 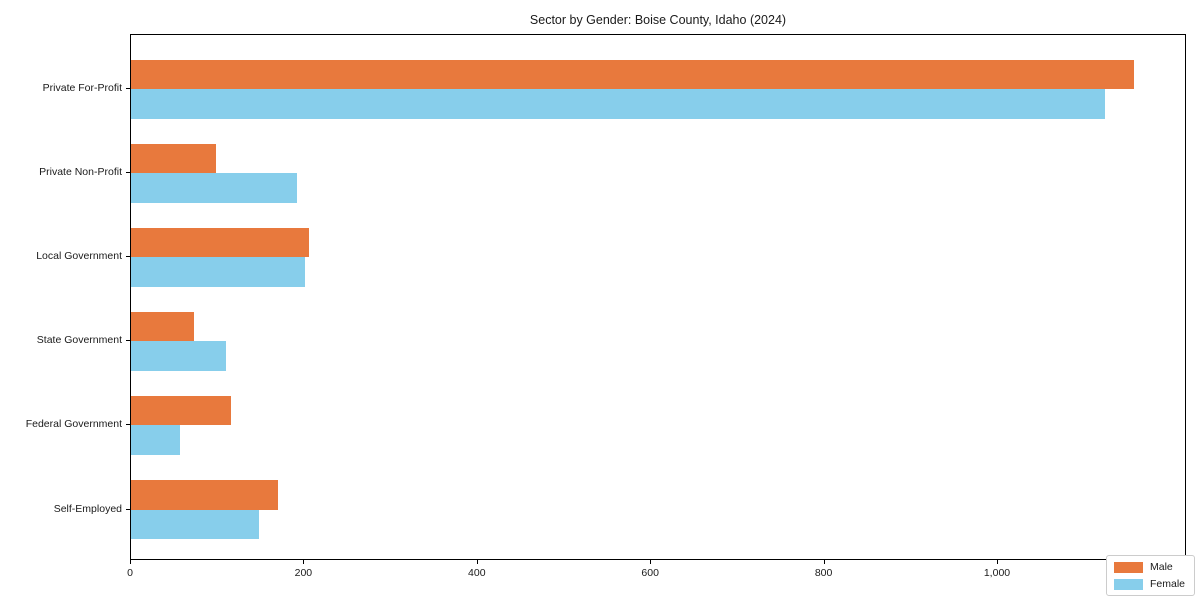 What do you see at coordinates (80, 172) in the screenshot?
I see `y-axis-label-private-non-profit: Private Non-Profit` at bounding box center [80, 172].